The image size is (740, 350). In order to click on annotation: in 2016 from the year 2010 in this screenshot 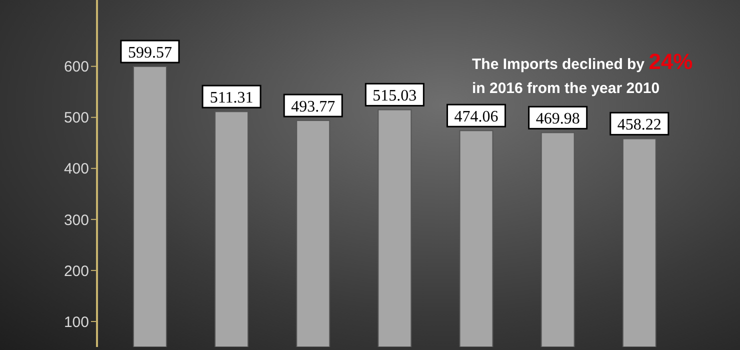, I will do `click(566, 89)`.